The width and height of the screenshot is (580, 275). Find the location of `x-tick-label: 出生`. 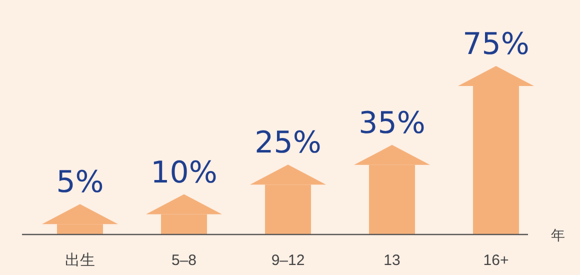

x-tick-label: 出生 is located at coordinates (80, 260).